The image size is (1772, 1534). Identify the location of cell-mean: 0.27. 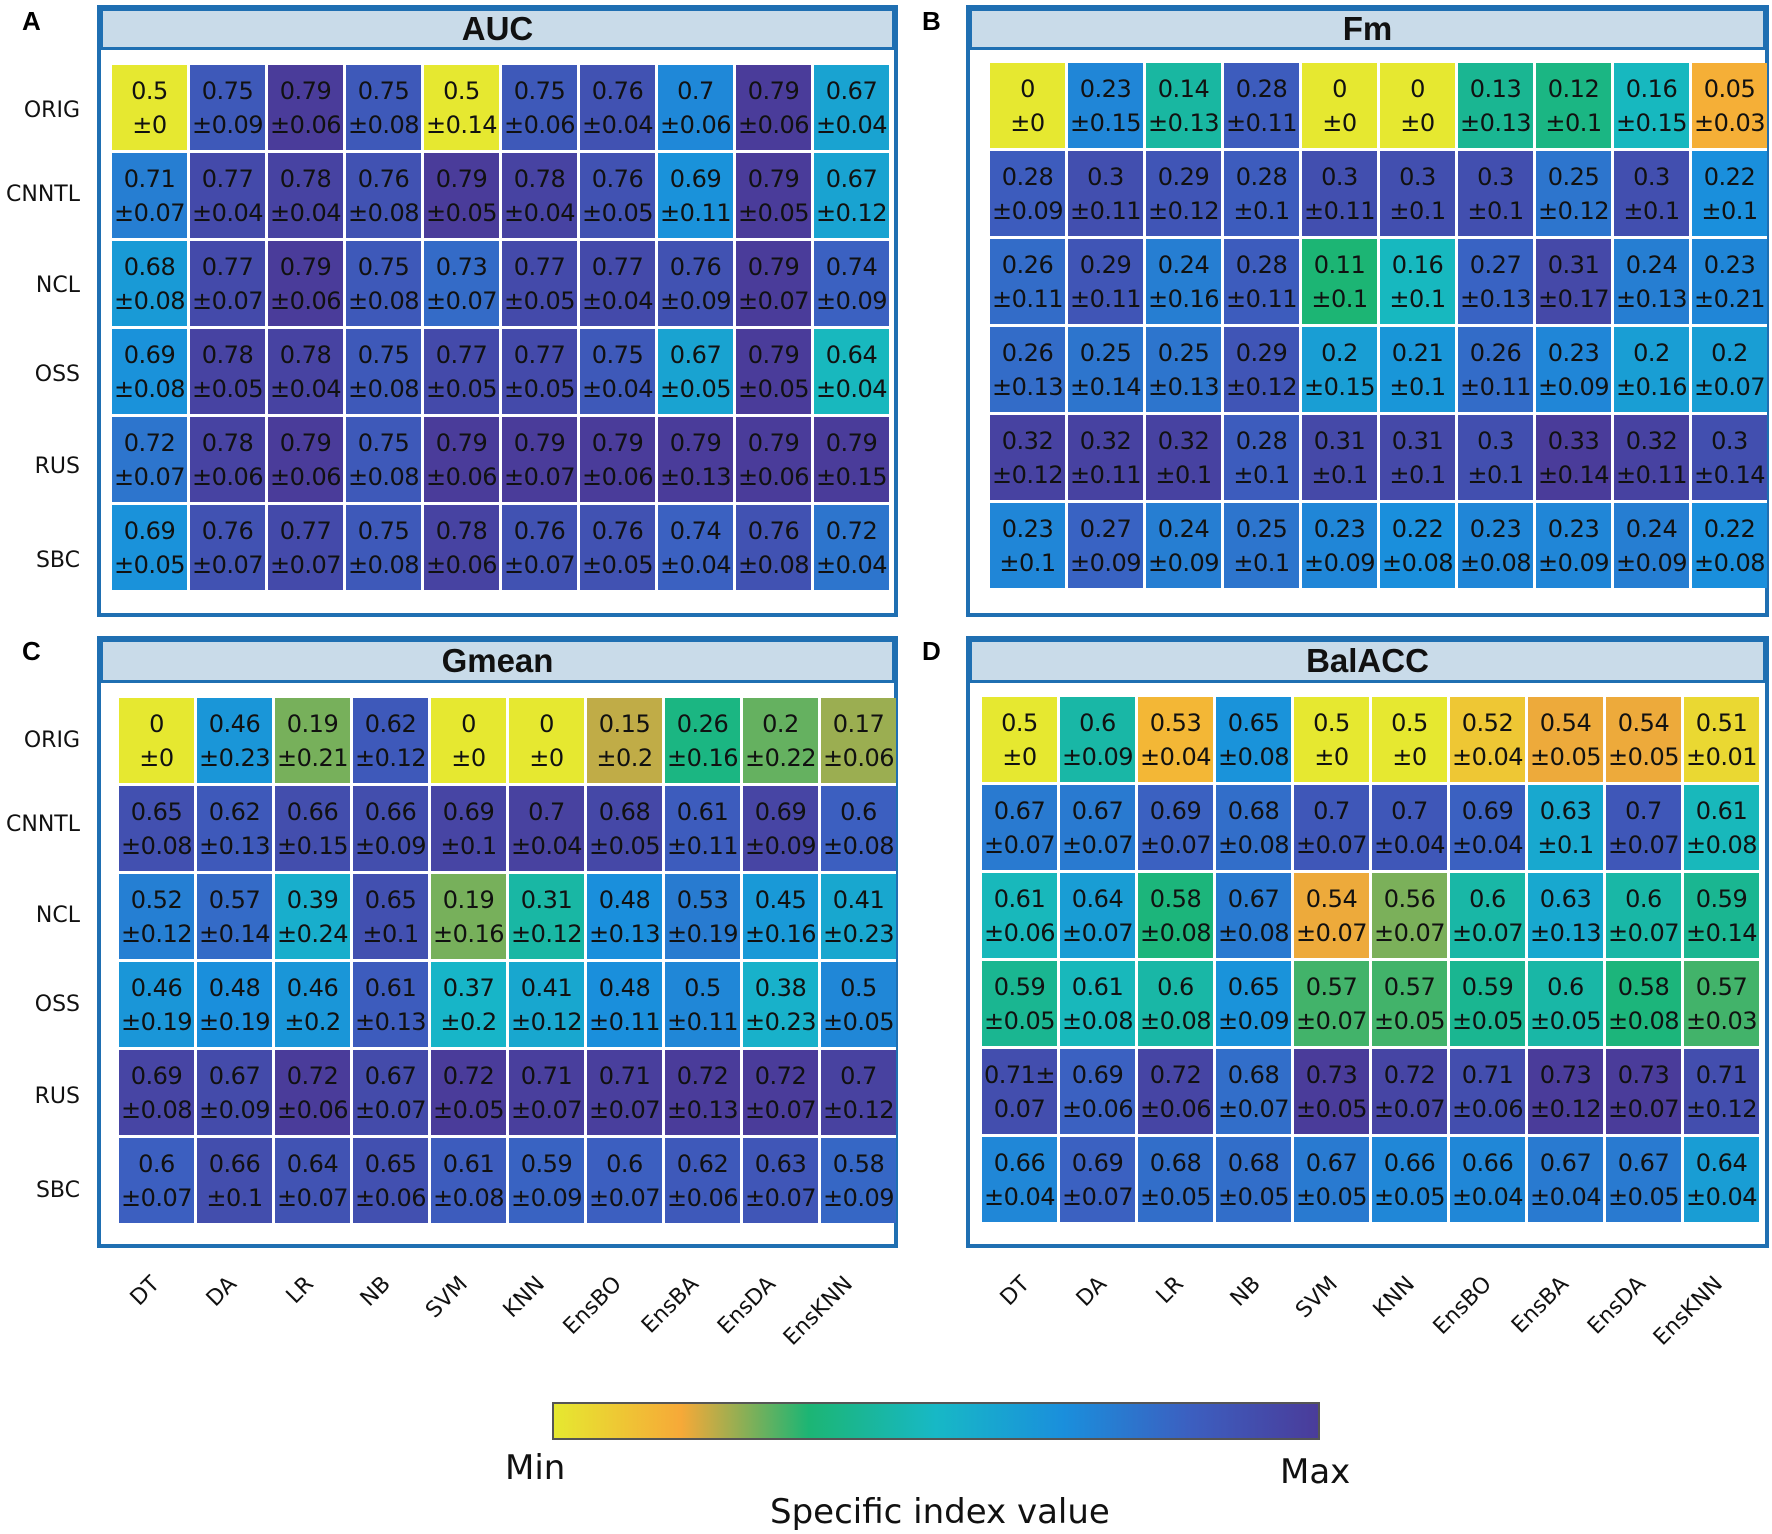
(1105, 528).